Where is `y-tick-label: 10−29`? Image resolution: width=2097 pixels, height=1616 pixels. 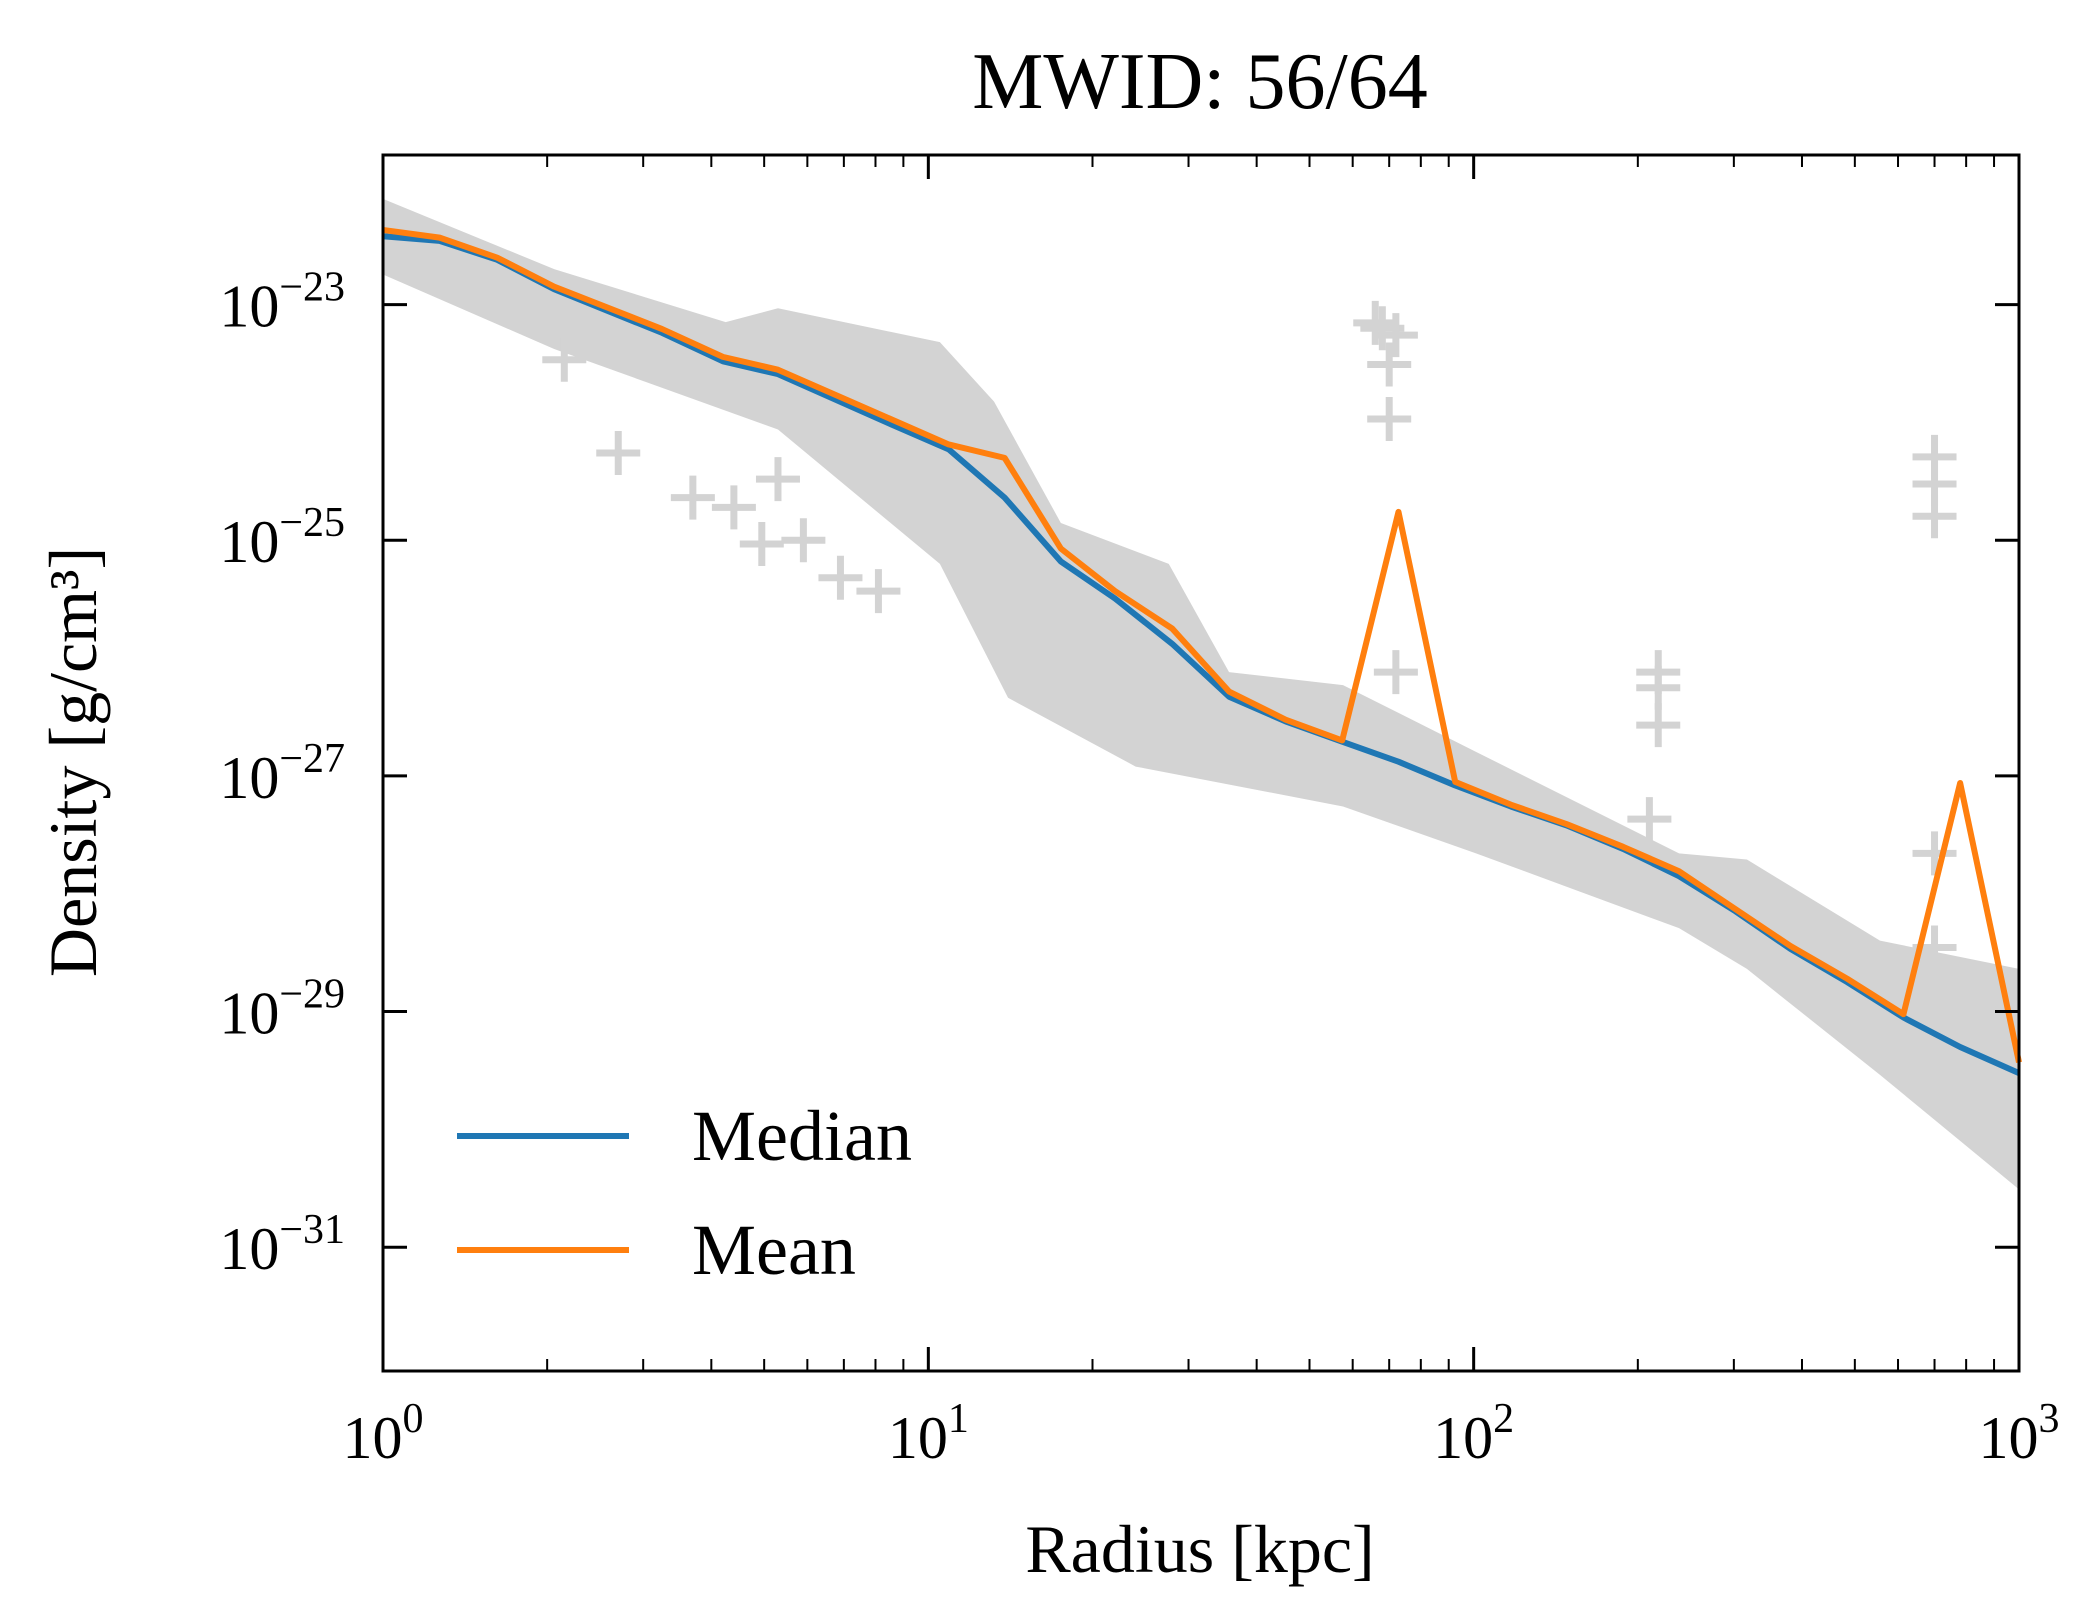
y-tick-label: 10−29 is located at coordinates (282, 1009).